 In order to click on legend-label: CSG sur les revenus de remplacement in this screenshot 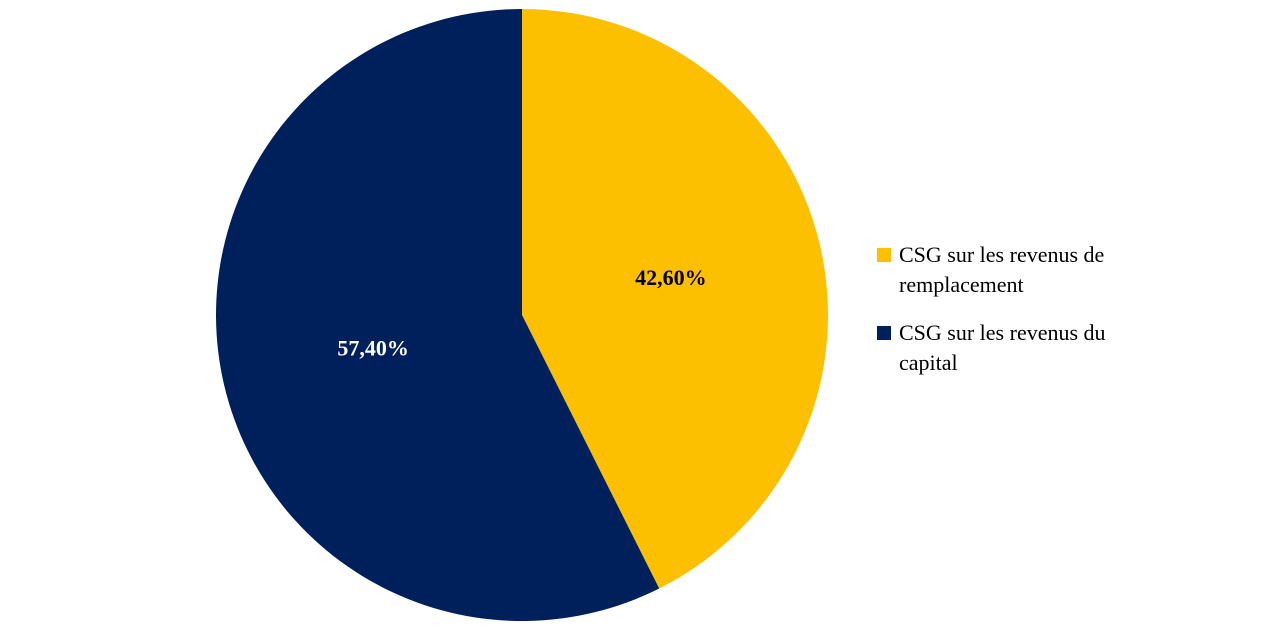, I will do `click(1002, 269)`.